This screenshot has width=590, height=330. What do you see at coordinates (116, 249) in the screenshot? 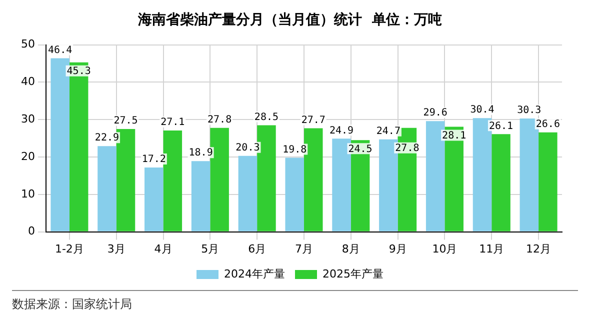
I see `x-tick-label: 3月` at bounding box center [116, 249].